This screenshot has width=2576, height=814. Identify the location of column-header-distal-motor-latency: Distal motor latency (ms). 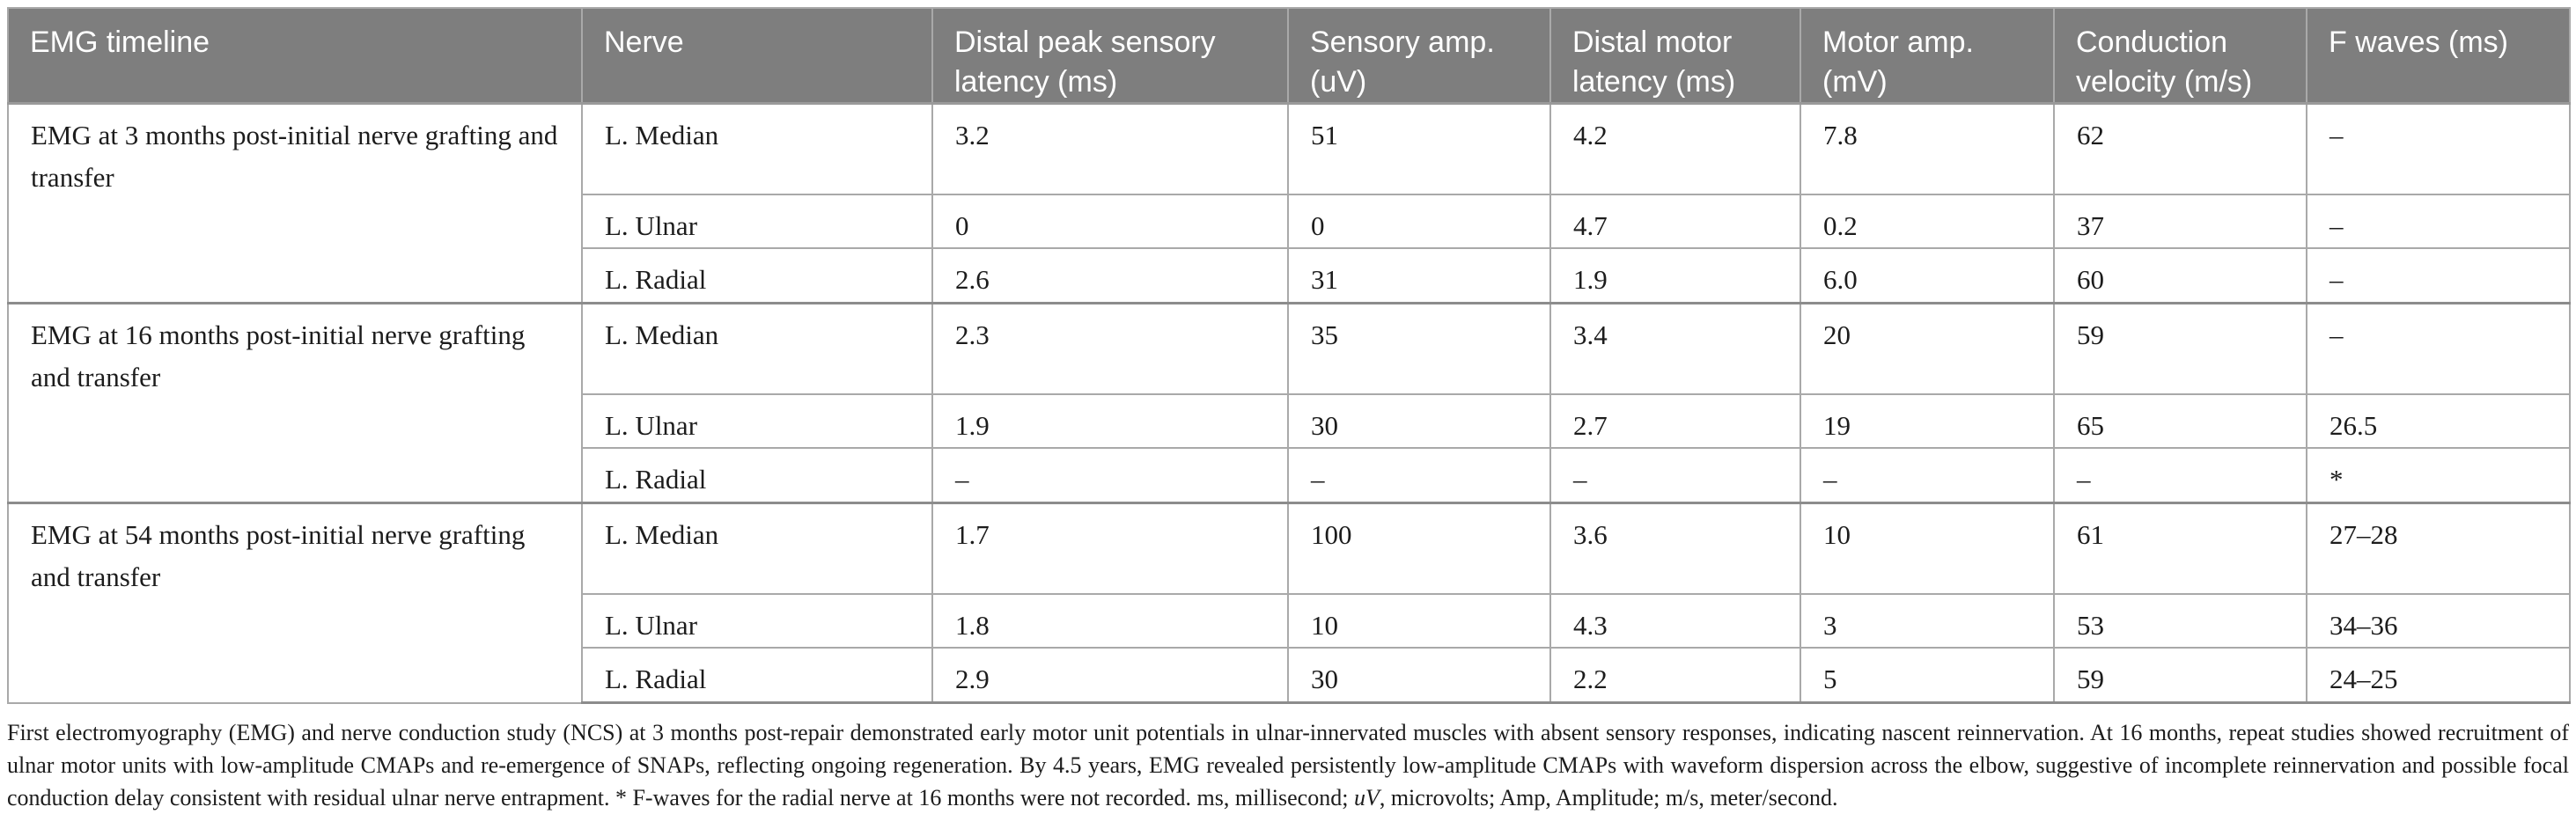
(1675, 56).